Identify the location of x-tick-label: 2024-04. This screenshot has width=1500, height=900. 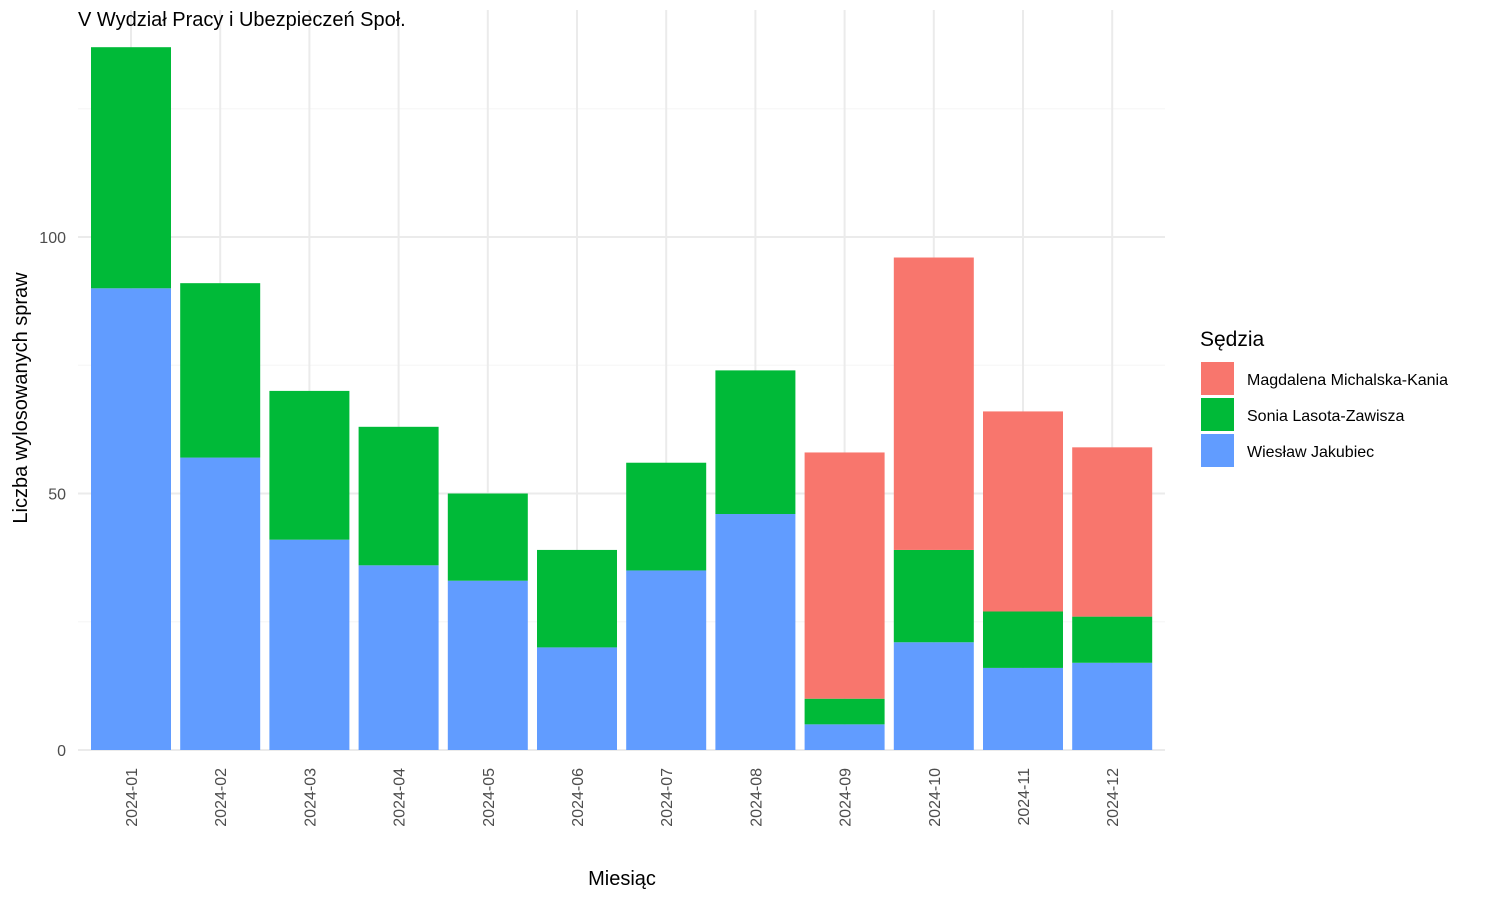
(400, 797).